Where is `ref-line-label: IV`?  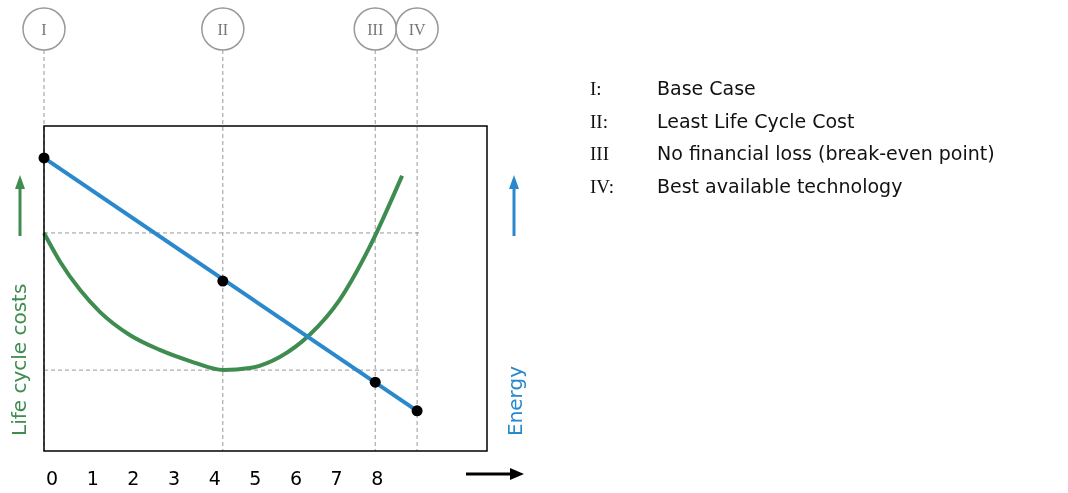
ref-line-label: IV is located at coordinates (417, 29).